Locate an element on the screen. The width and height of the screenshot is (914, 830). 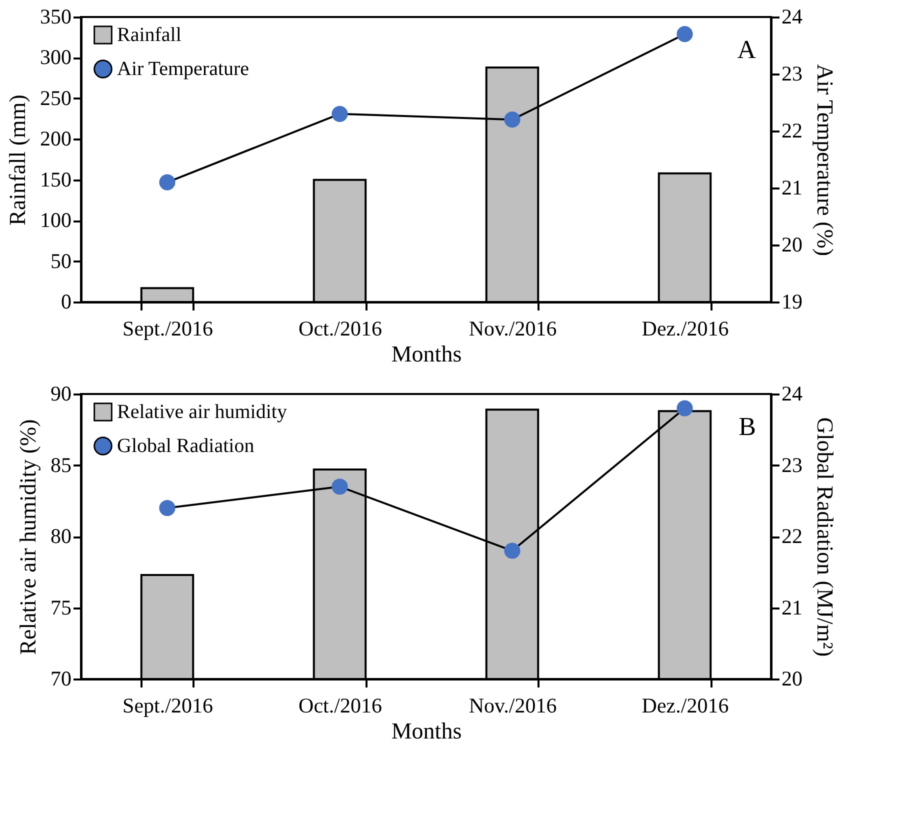
y-tick-label: 90 is located at coordinates (61, 394).